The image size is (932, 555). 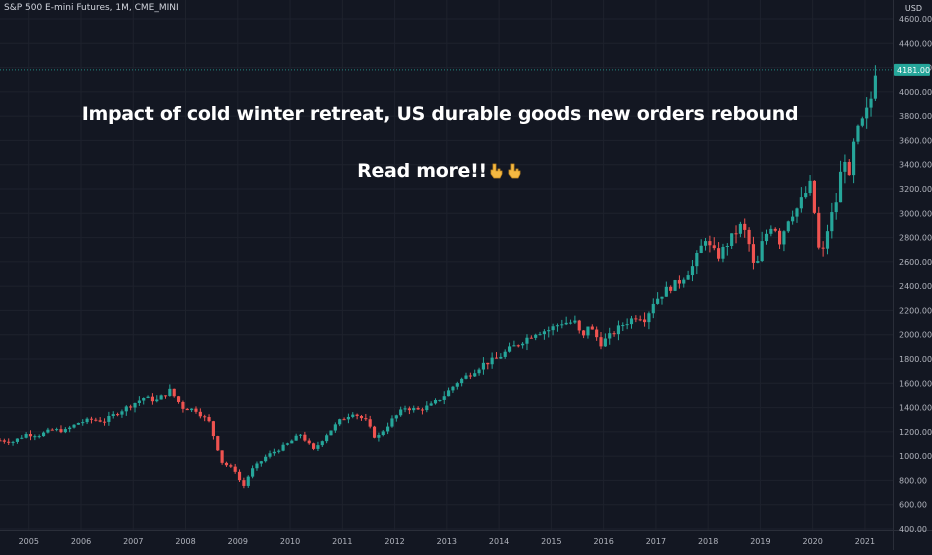 I want to click on y-tick-label: 3000.00, so click(x=915, y=213).